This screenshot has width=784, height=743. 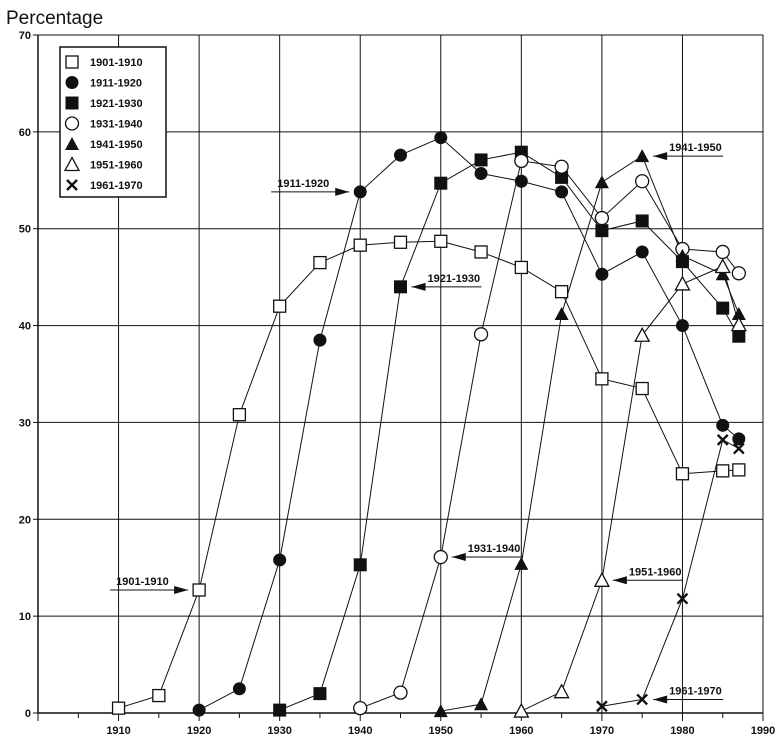 What do you see at coordinates (116, 125) in the screenshot?
I see `legend-label: 1931-1940` at bounding box center [116, 125].